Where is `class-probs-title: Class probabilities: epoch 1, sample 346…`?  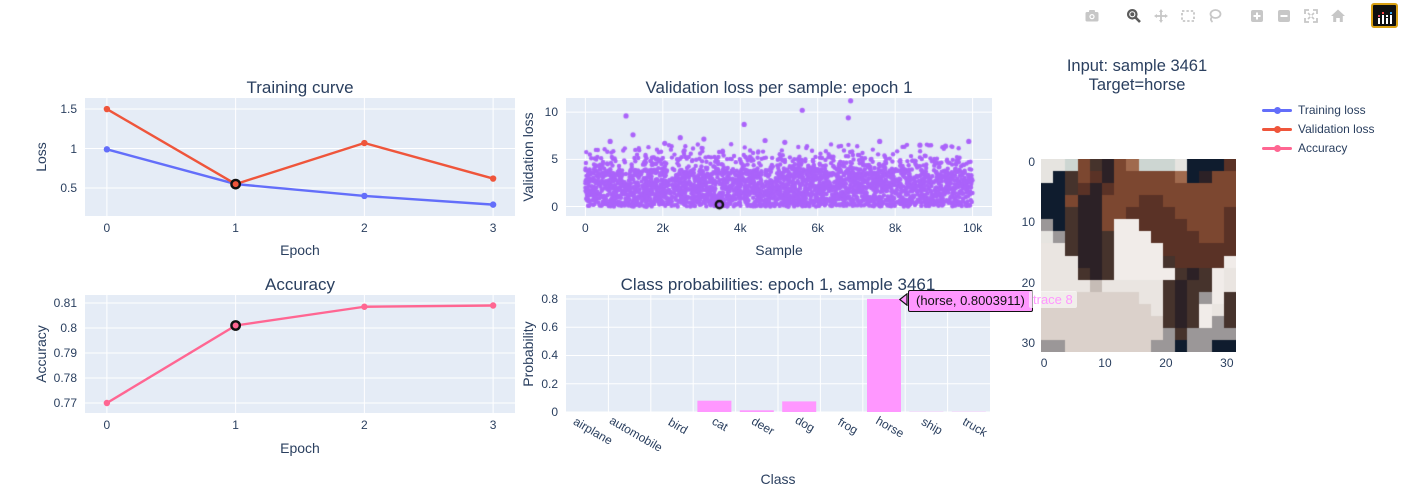
class-probs-title: Class probabilities: epoch 1, sample 346… is located at coordinates (778, 284).